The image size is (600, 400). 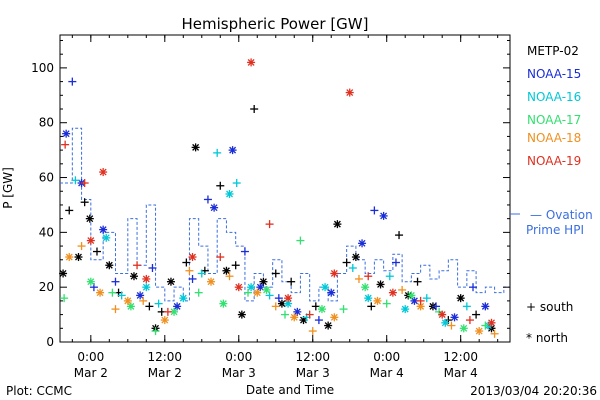 What do you see at coordinates (554, 74) in the screenshot?
I see `legend-entry-noaa-15: NOAA-15` at bounding box center [554, 74].